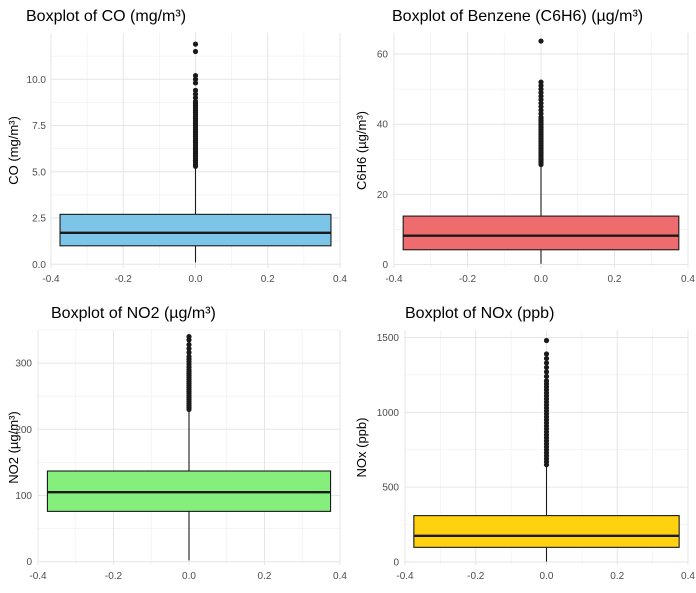 This screenshot has height=593, width=696. Describe the element at coordinates (361, 150) in the screenshot. I see `panel-2-y-axis-label: C6H6 (µg/m³)` at that location.